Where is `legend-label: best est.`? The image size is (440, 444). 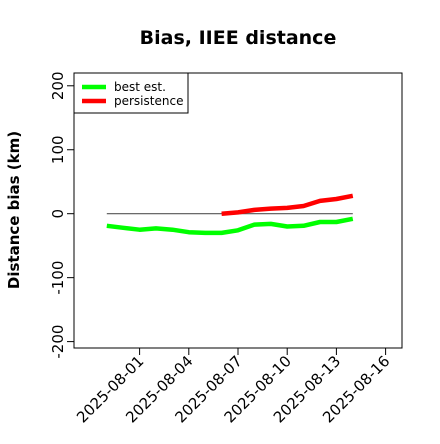
legend-label: best est. is located at coordinates (140, 87).